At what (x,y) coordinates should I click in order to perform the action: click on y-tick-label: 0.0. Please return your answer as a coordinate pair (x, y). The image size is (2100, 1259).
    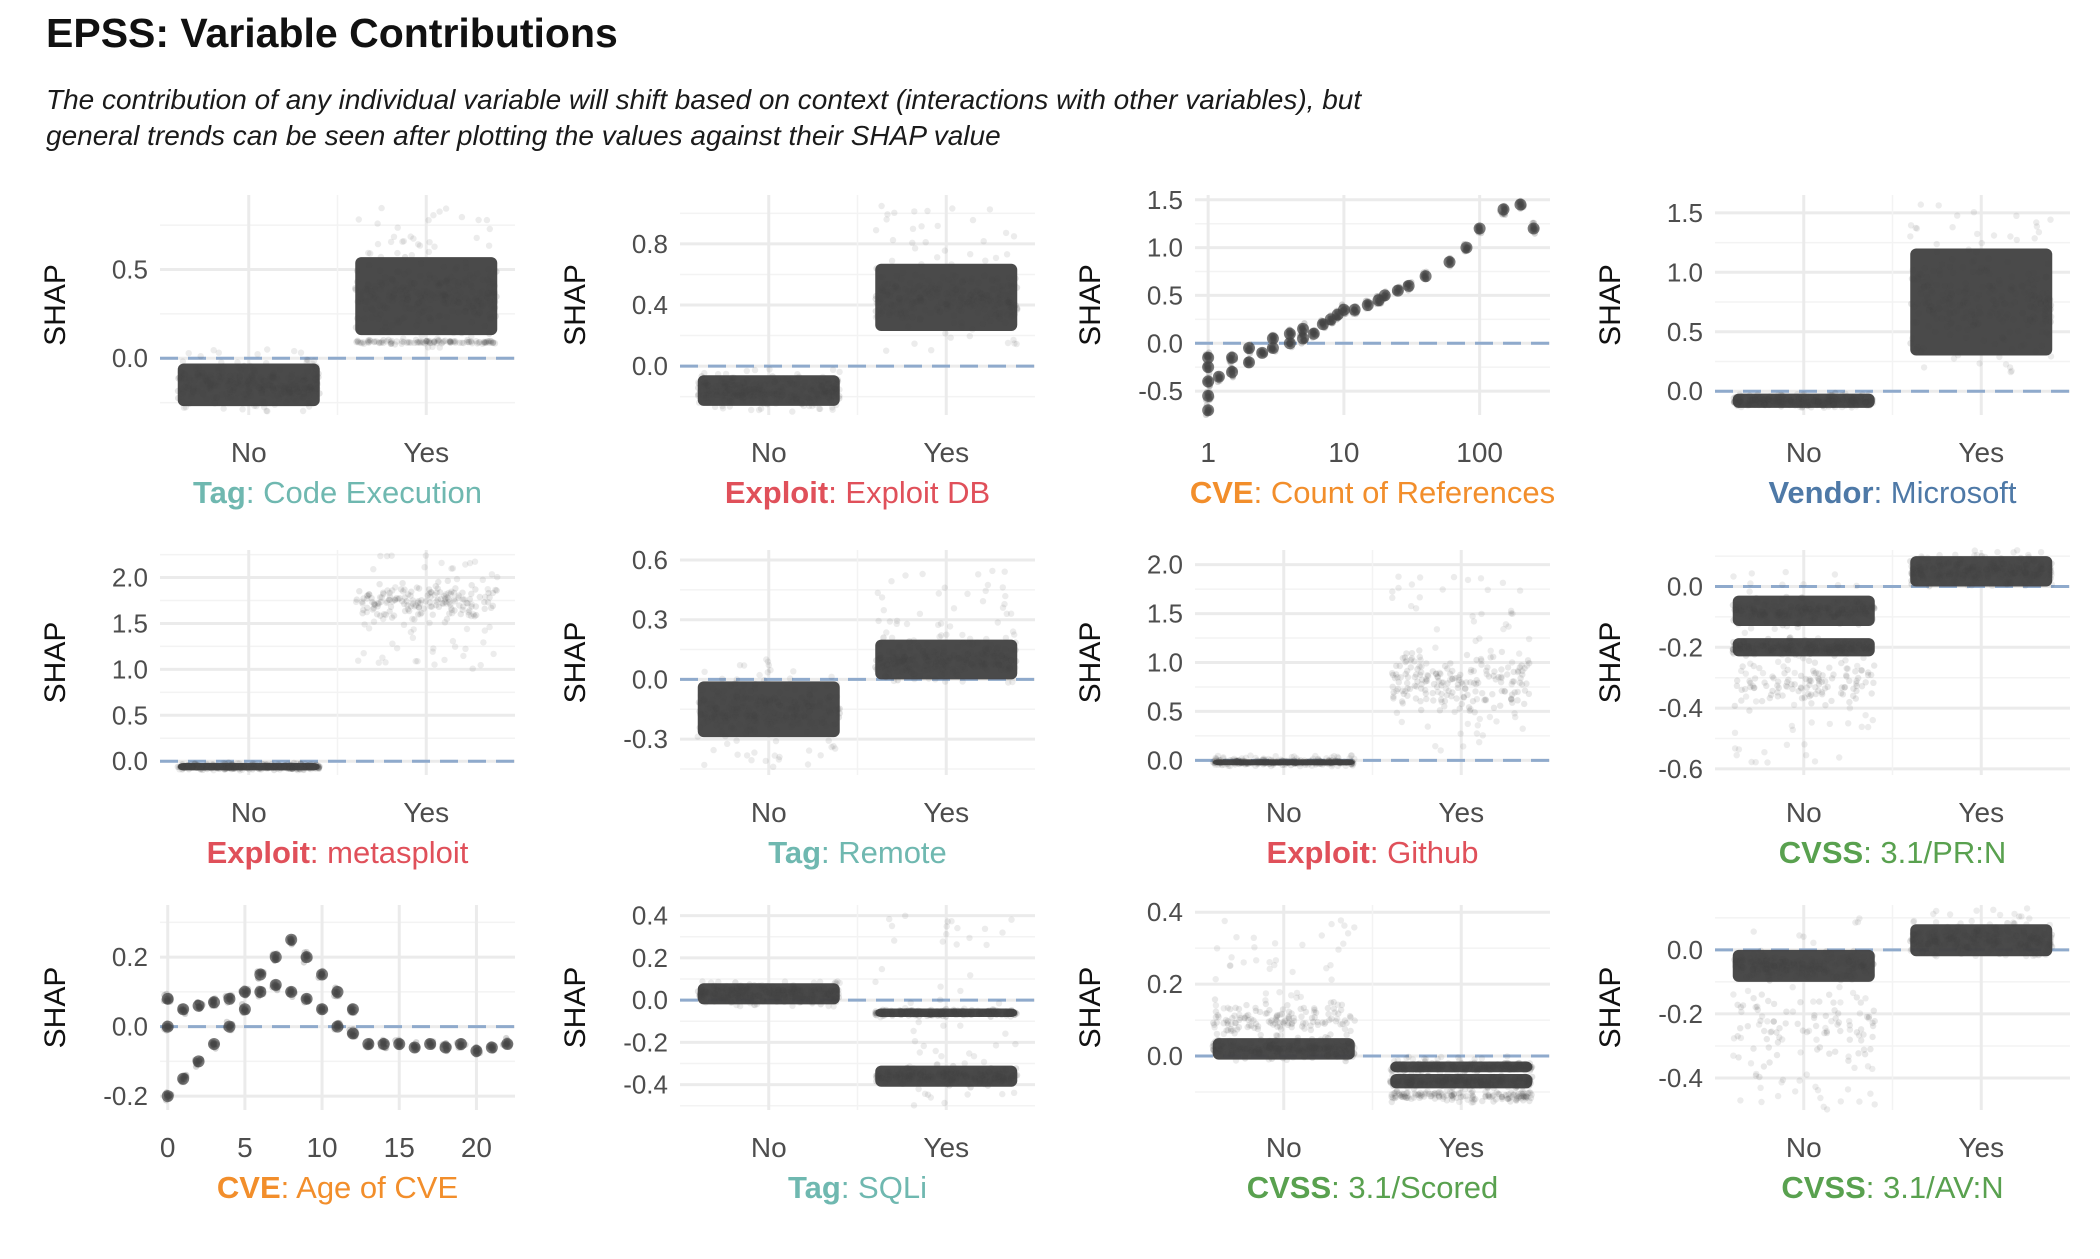
    Looking at the image, I should click on (1165, 343).